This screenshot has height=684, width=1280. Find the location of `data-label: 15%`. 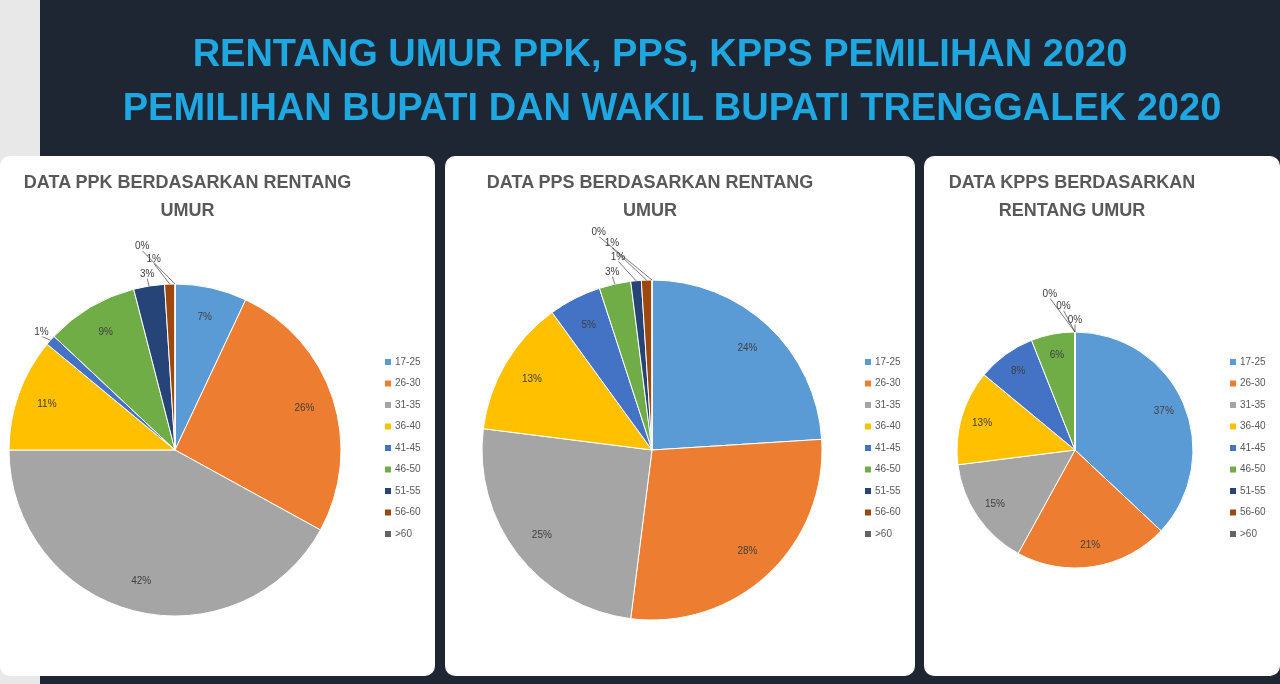

data-label: 15% is located at coordinates (995, 504).